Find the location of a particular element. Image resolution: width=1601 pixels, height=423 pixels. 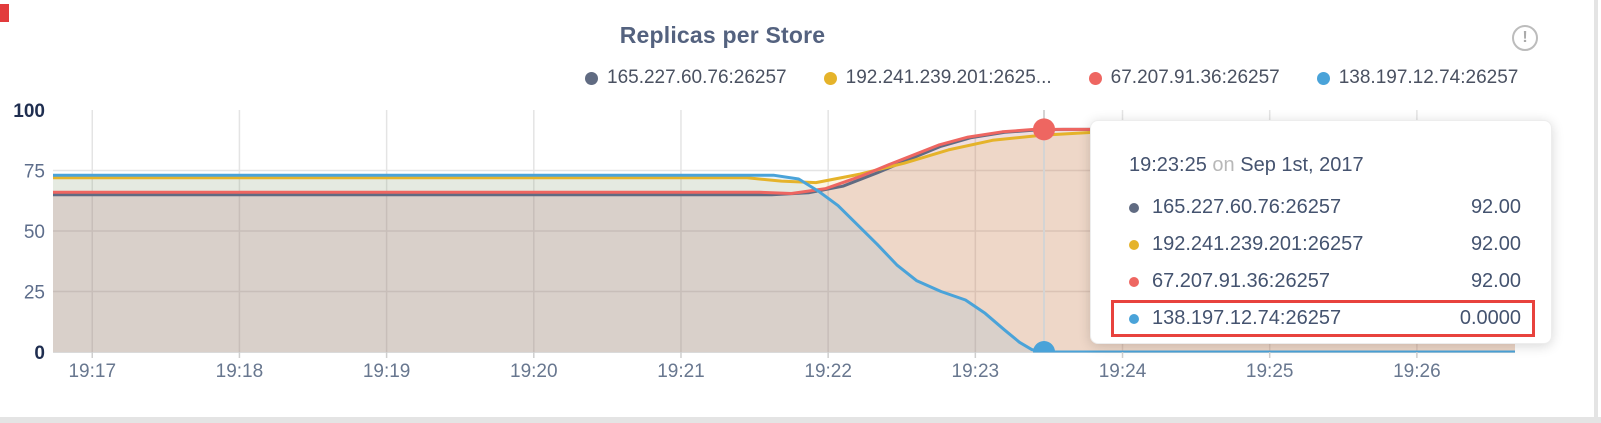

hover-marker-blue is located at coordinates (1044, 347).